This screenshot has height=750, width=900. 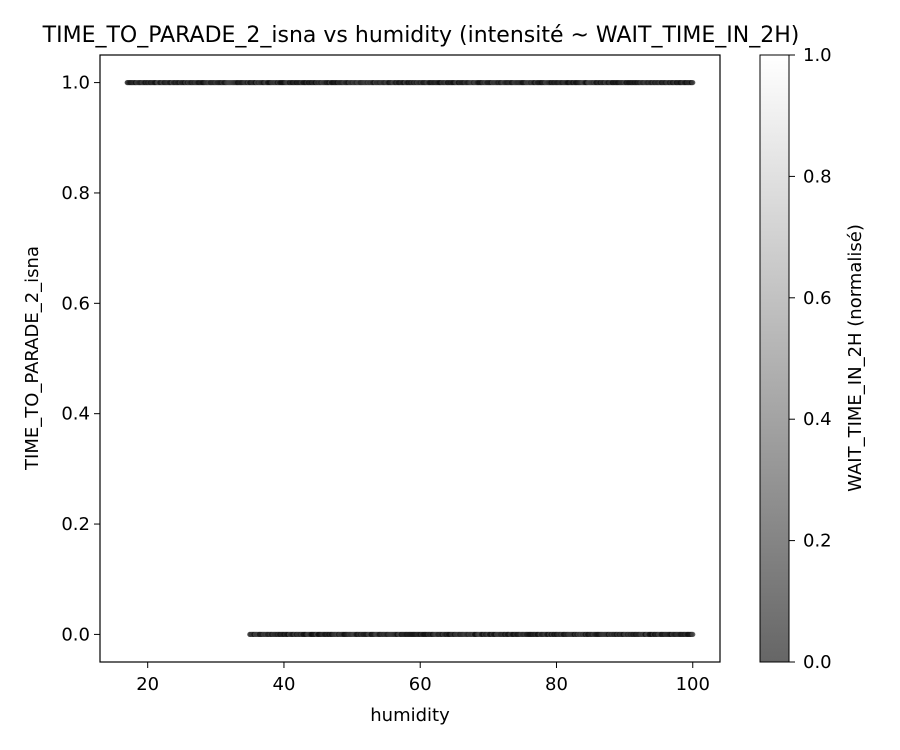 I want to click on x-axis-label: humidity, so click(x=410, y=715).